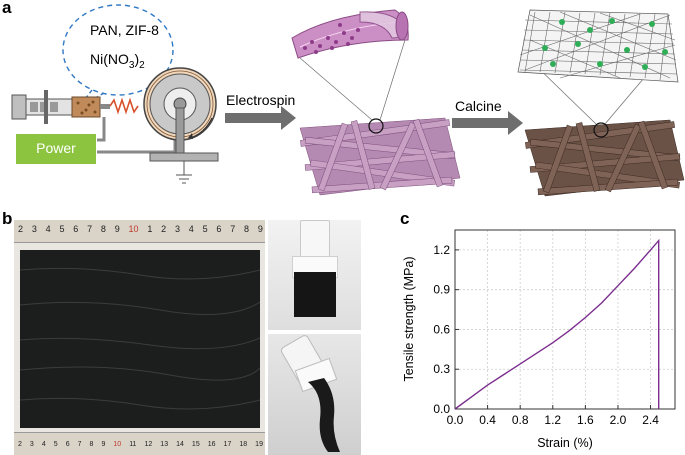 This screenshot has width=685, height=455. I want to click on bubble-line2-close: ), so click(137, 59).